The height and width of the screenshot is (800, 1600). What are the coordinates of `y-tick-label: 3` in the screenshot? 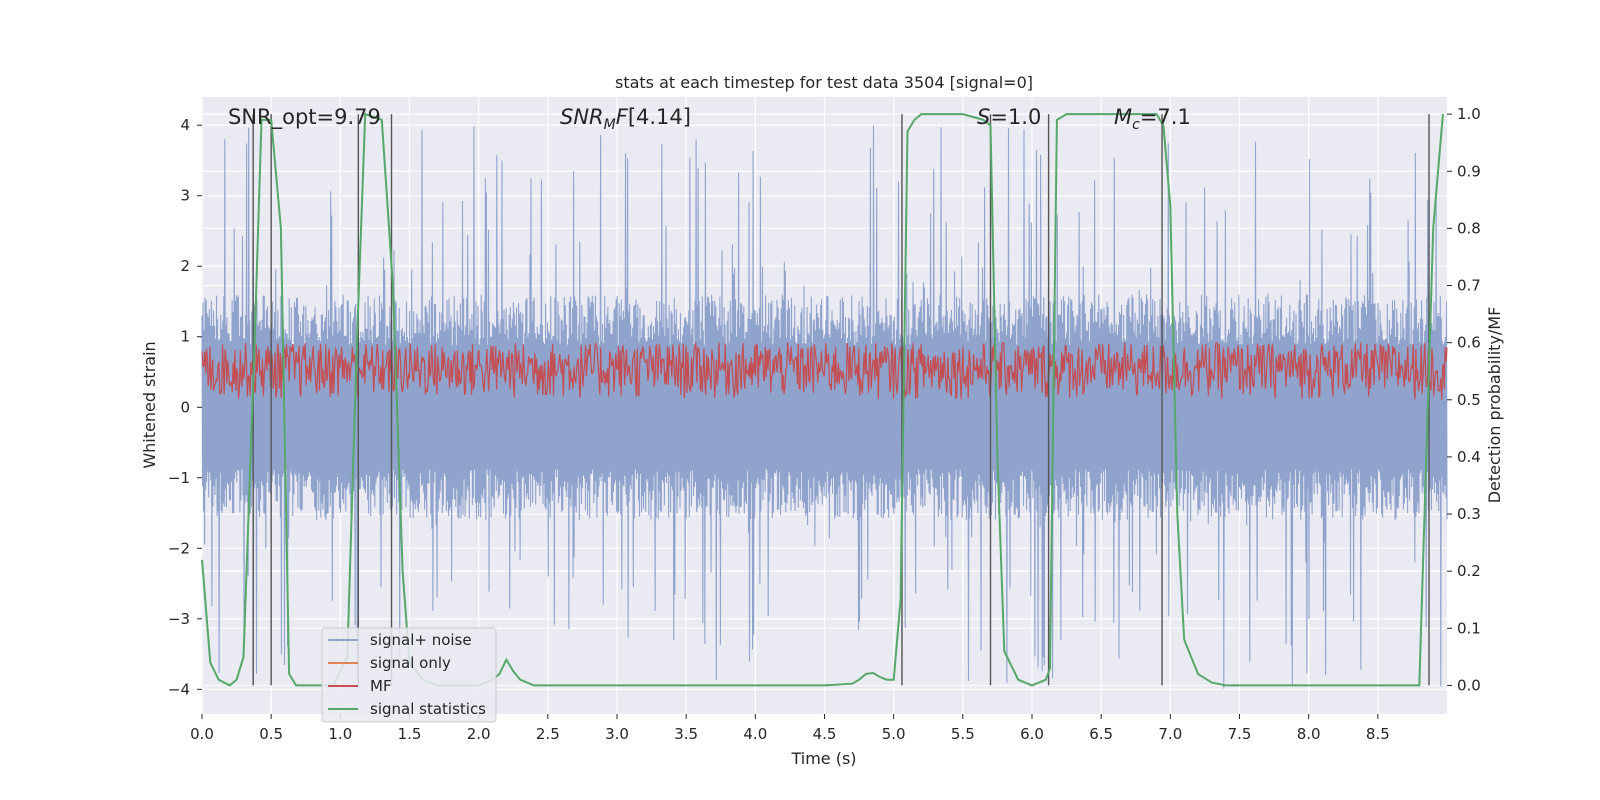 It's located at (185, 196).